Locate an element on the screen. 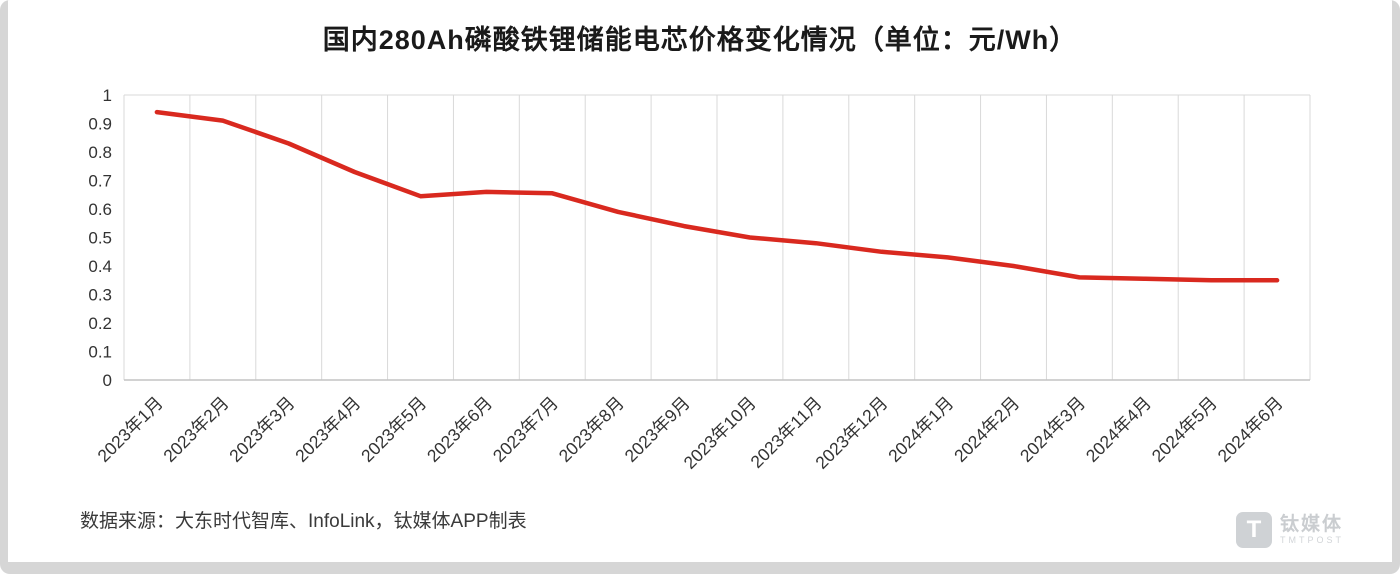  svg-text: 0.8 is located at coordinates (100, 152).